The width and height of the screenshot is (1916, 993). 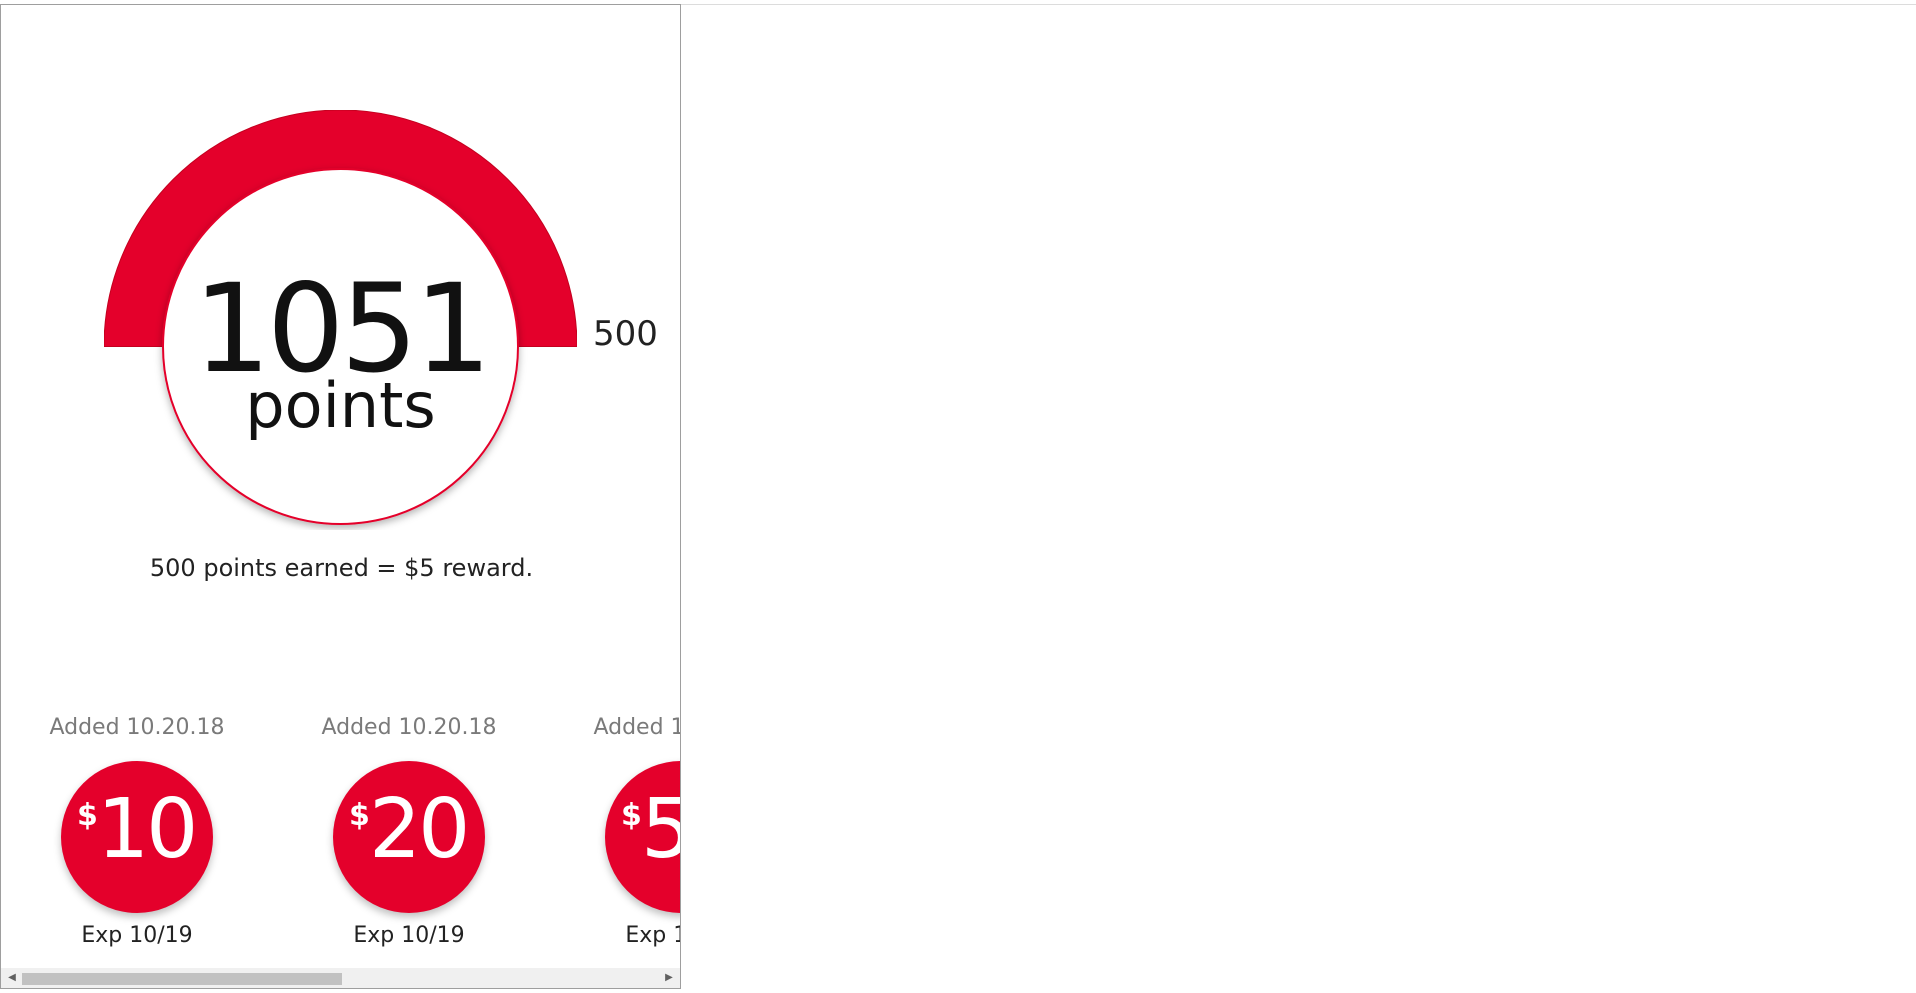 I want to click on points-gauge-graphic, so click(x=340, y=317).